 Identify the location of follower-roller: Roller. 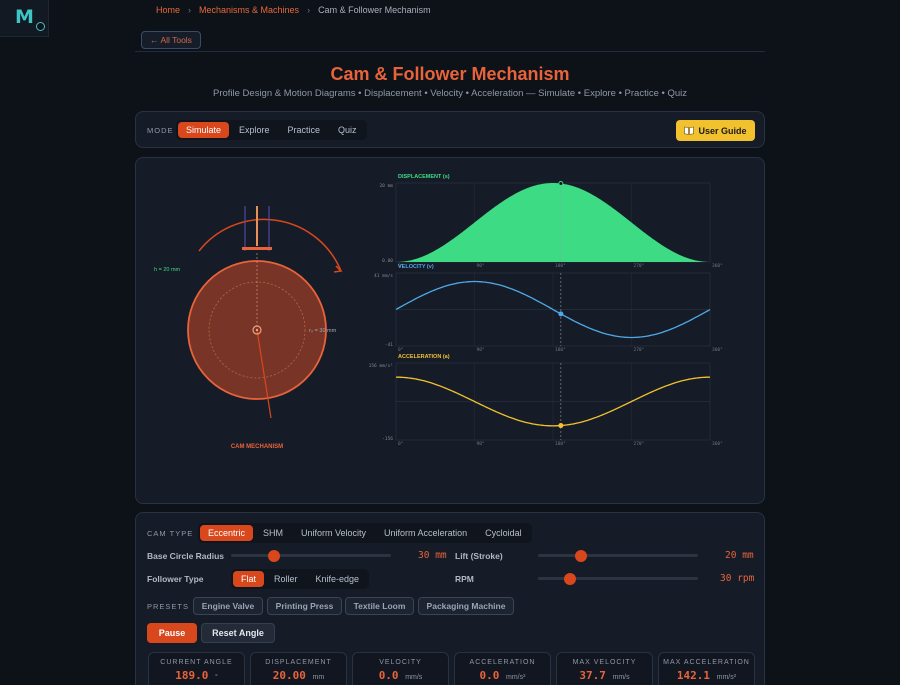
(286, 579).